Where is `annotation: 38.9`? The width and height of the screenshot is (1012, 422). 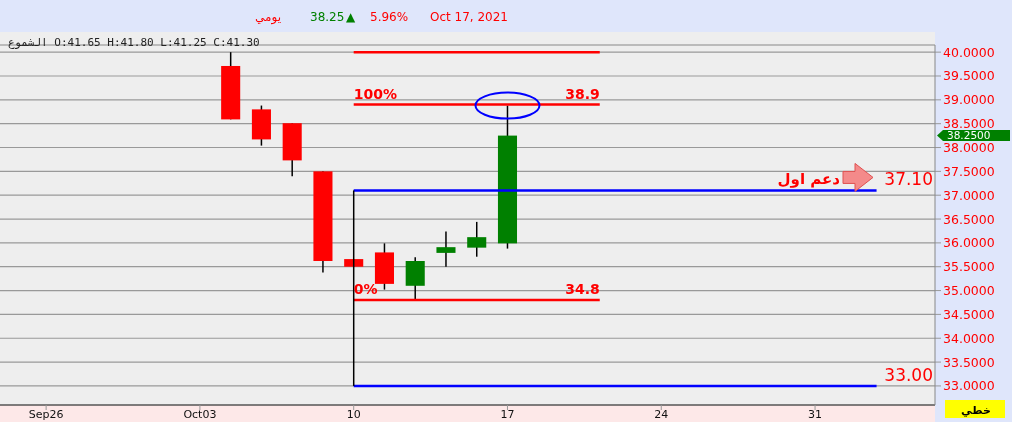
annotation: 38.9 is located at coordinates (582, 93).